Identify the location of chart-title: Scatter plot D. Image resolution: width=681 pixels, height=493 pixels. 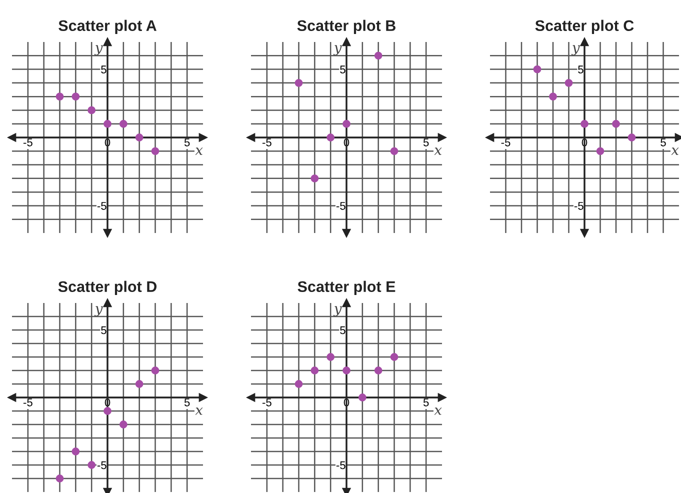
(107, 288).